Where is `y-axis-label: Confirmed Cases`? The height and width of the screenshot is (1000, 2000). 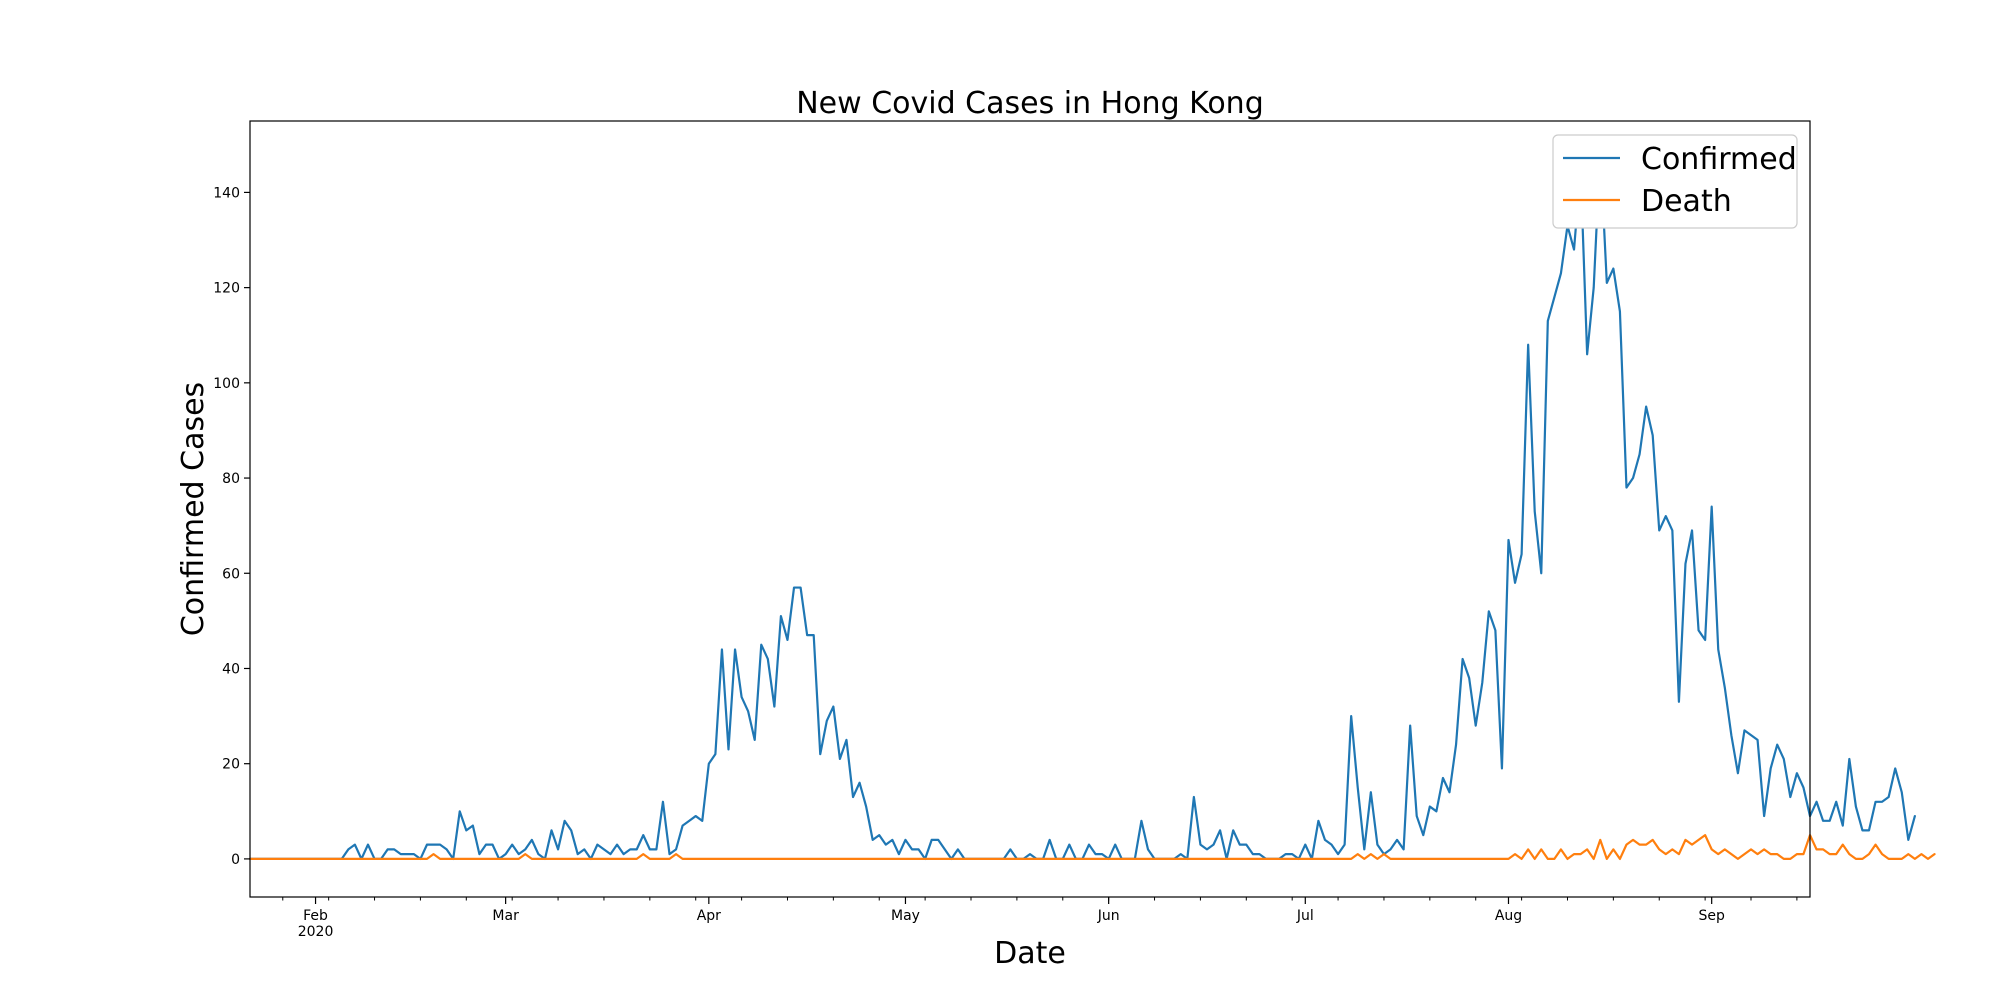 y-axis-label: Confirmed Cases is located at coordinates (193, 509).